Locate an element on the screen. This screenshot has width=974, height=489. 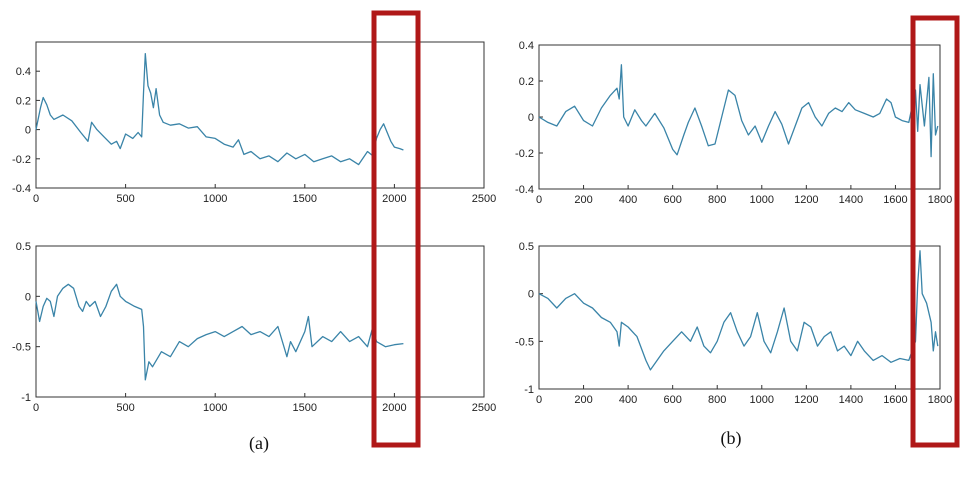
caption-a: (a) is located at coordinates (259, 443).